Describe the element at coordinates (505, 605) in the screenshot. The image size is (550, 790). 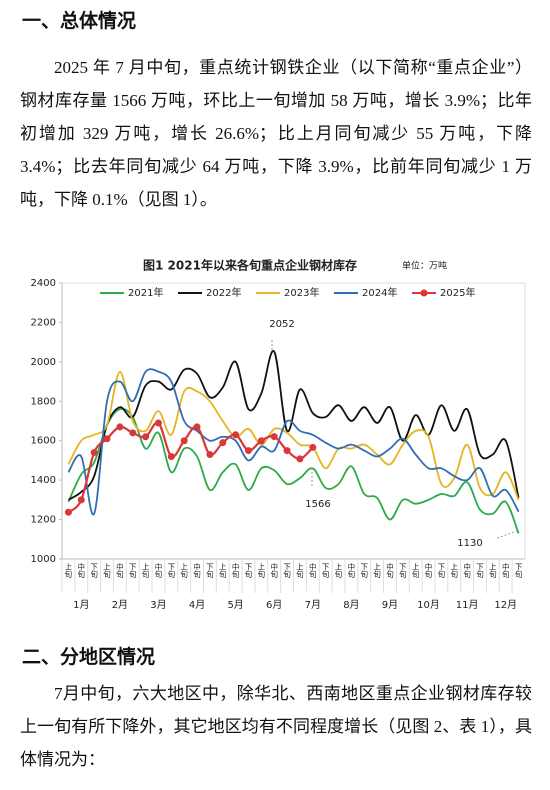
I see `month-label: 12月` at that location.